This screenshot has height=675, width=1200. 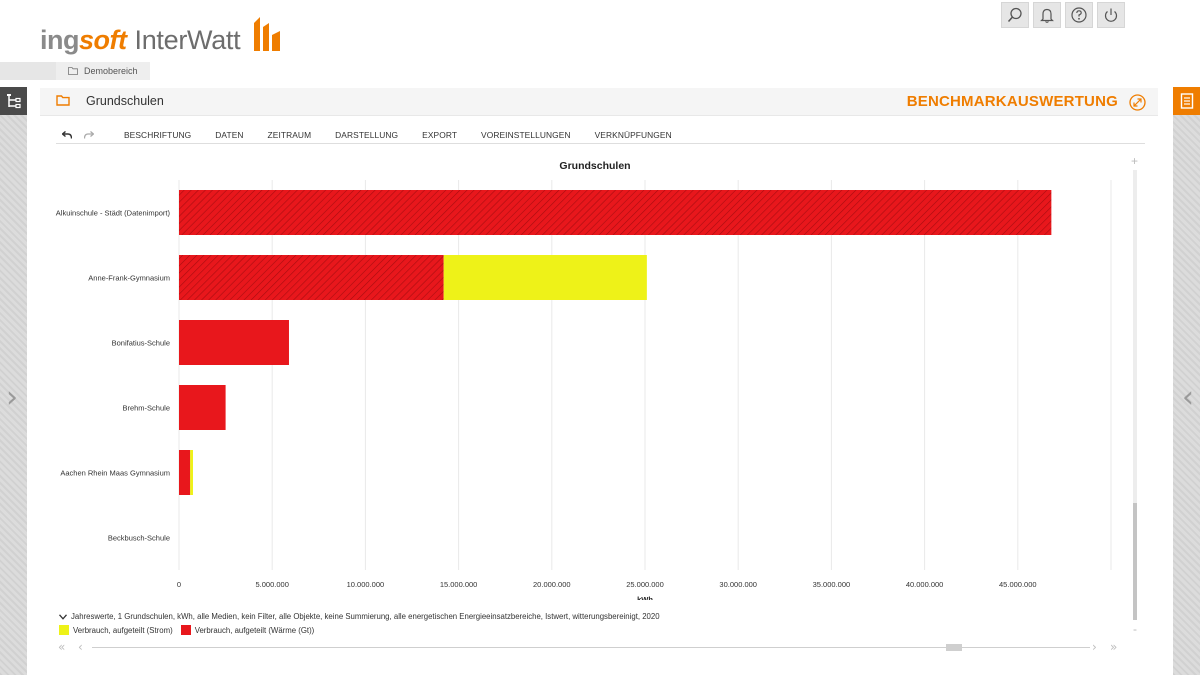 I want to click on redo-button, so click(x=89, y=134).